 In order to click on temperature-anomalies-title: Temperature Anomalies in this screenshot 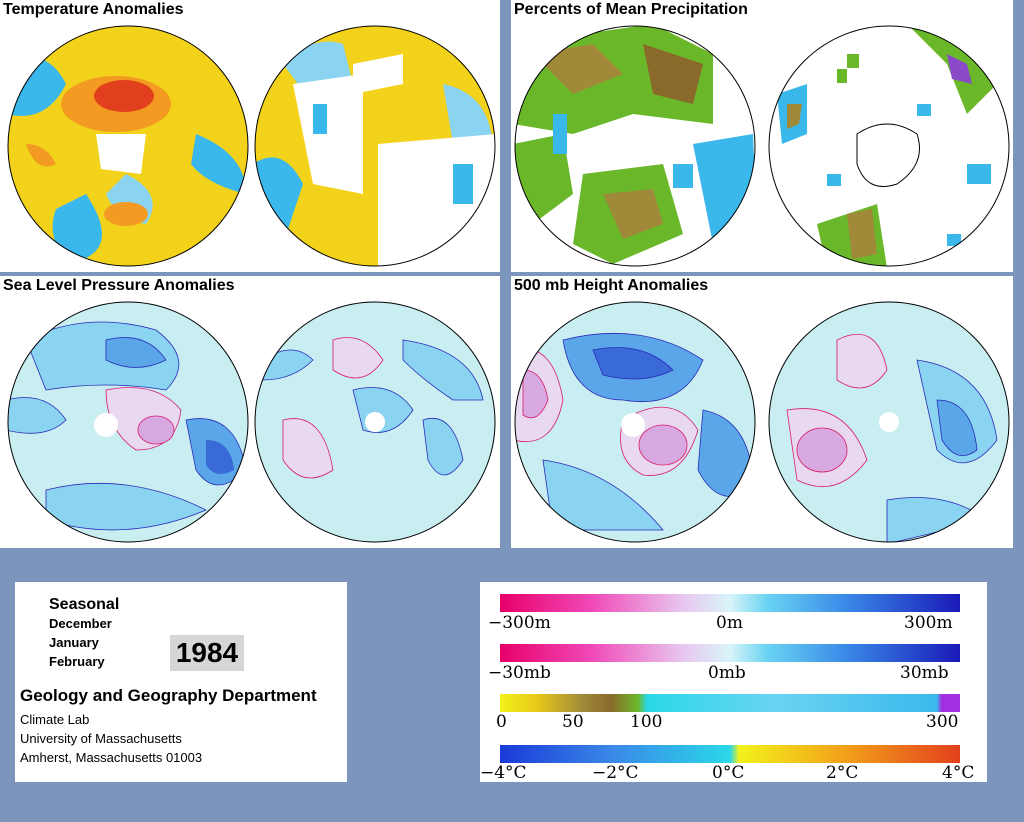, I will do `click(93, 10)`.